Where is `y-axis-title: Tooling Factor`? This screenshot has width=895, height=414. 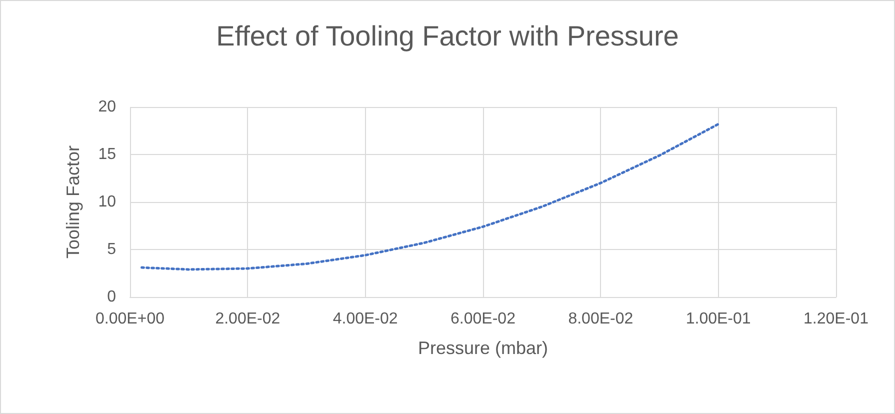
y-axis-title: Tooling Factor is located at coordinates (73, 202).